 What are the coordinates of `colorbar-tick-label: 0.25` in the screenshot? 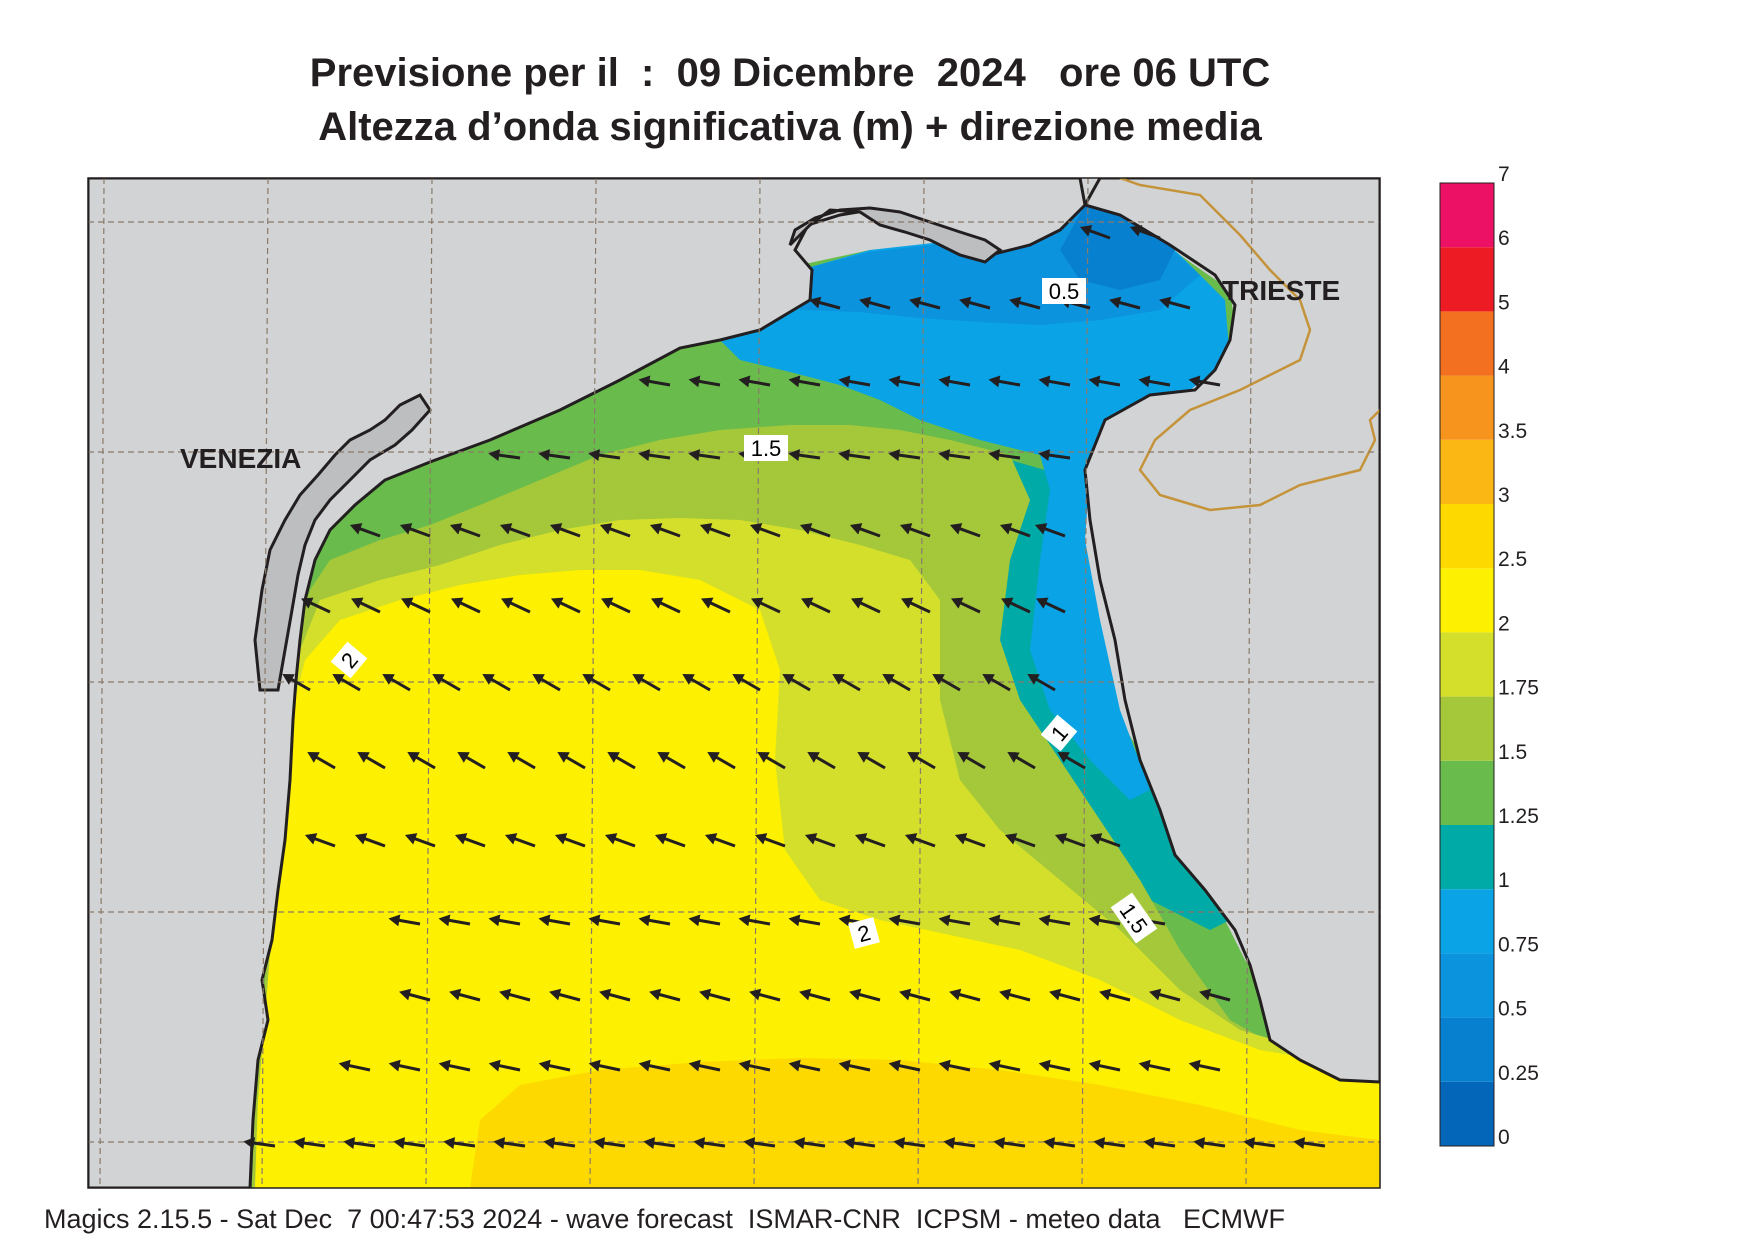 It's located at (1518, 1073).